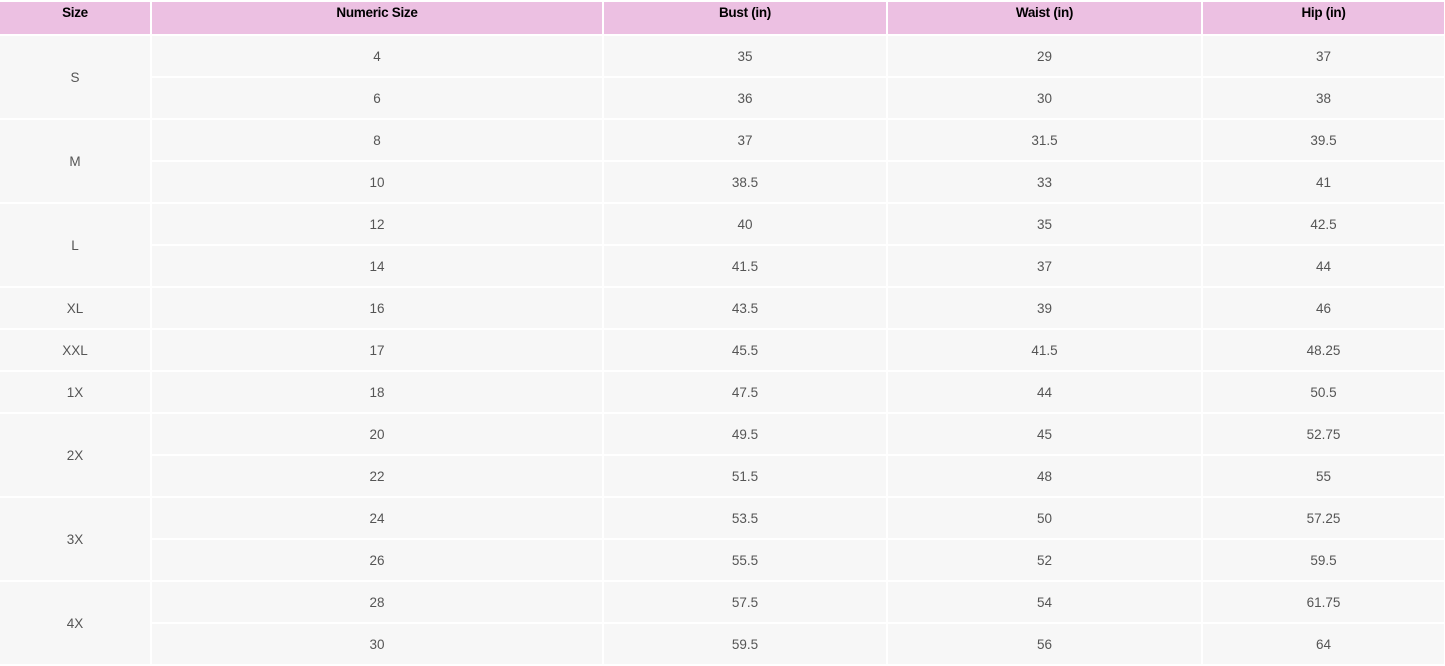 This screenshot has height=666, width=1445. What do you see at coordinates (1323, 266) in the screenshot?
I see `hip-cell: 44` at bounding box center [1323, 266].